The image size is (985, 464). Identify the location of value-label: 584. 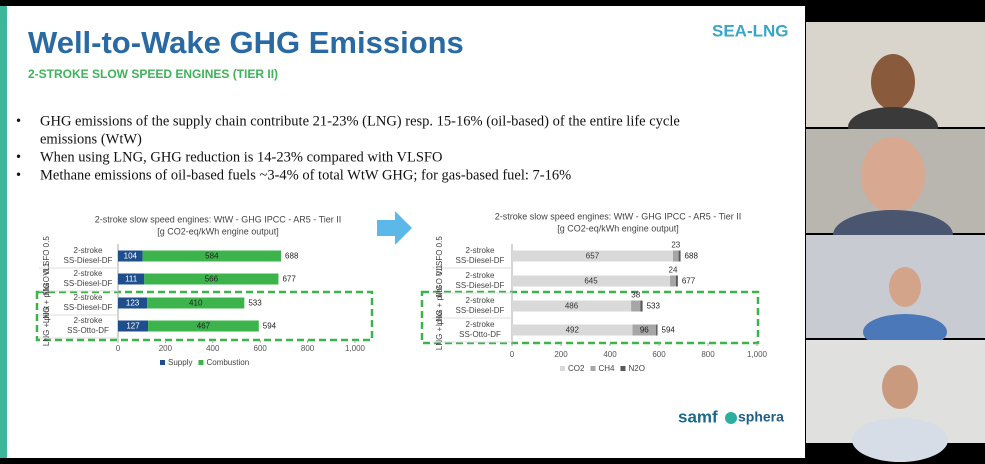
(212, 256).